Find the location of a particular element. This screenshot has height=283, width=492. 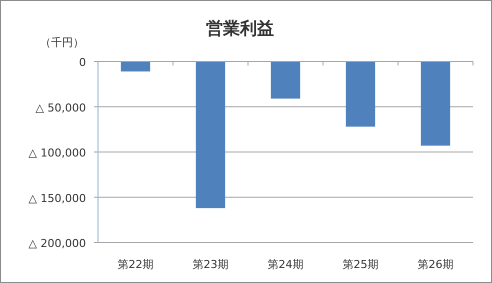

y-tick-label: 0 is located at coordinates (82, 62).